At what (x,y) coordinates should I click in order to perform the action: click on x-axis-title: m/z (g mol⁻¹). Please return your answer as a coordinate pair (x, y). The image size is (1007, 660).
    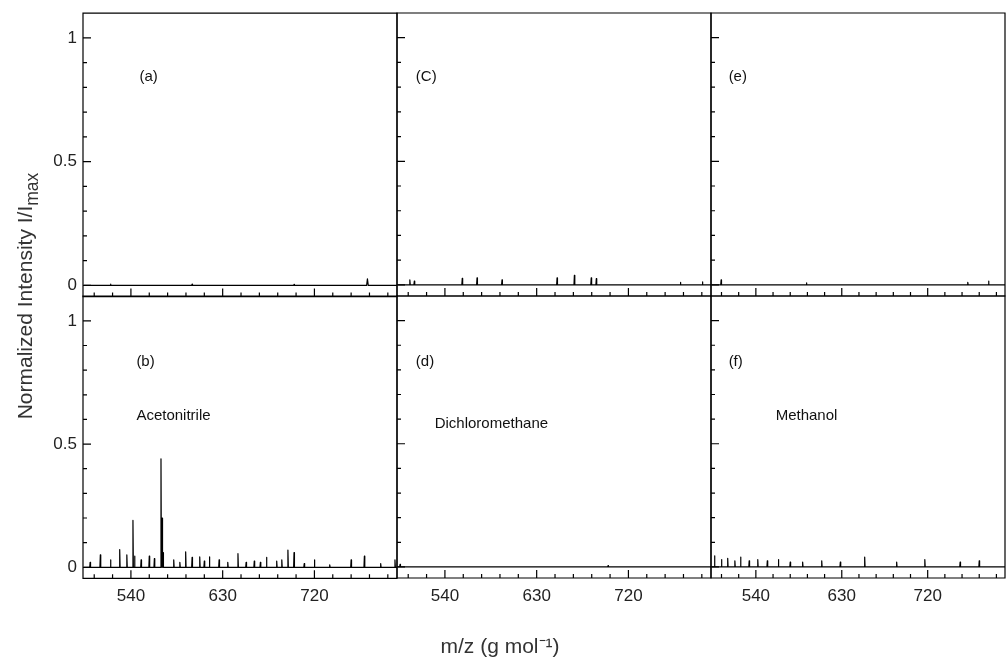
    Looking at the image, I should click on (500, 646).